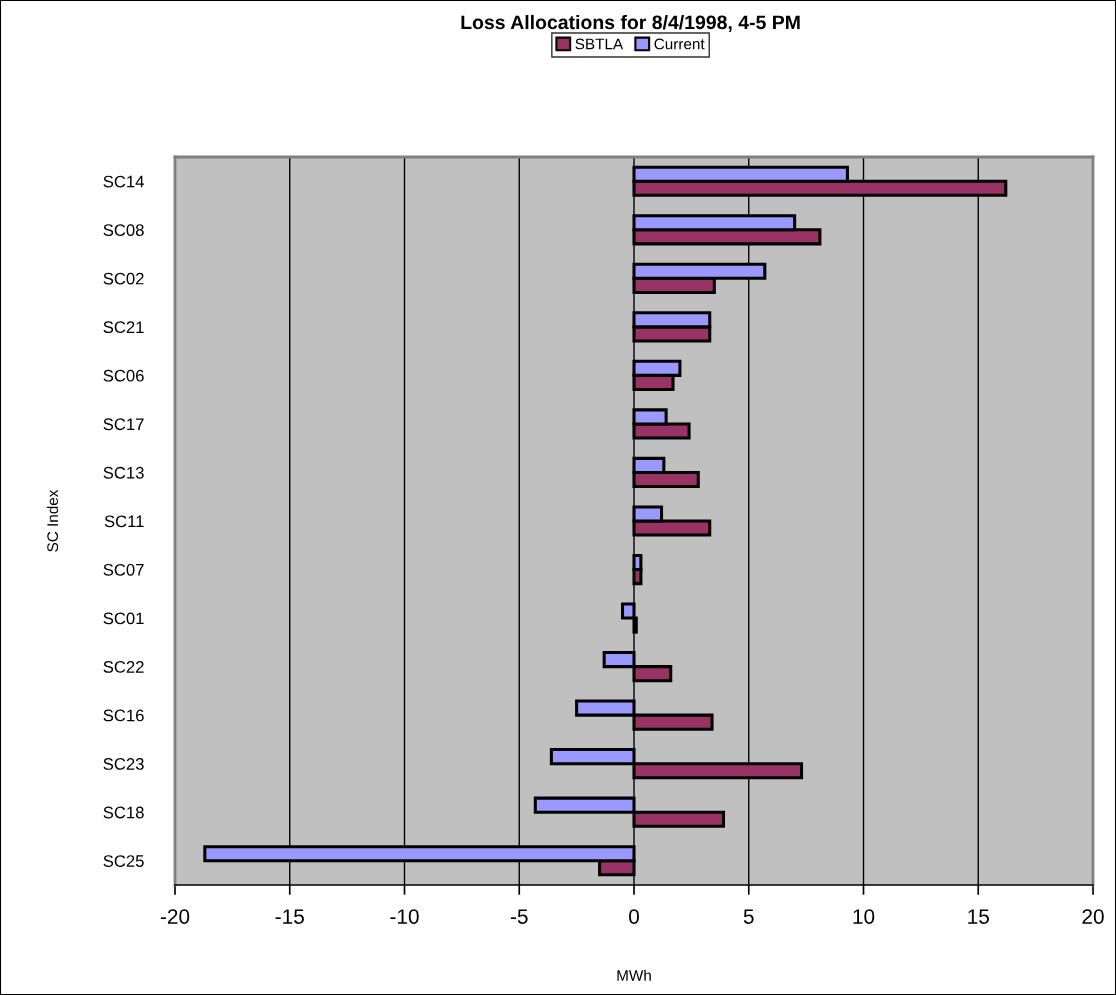  I want to click on x-tick-label: -5, so click(519, 916).